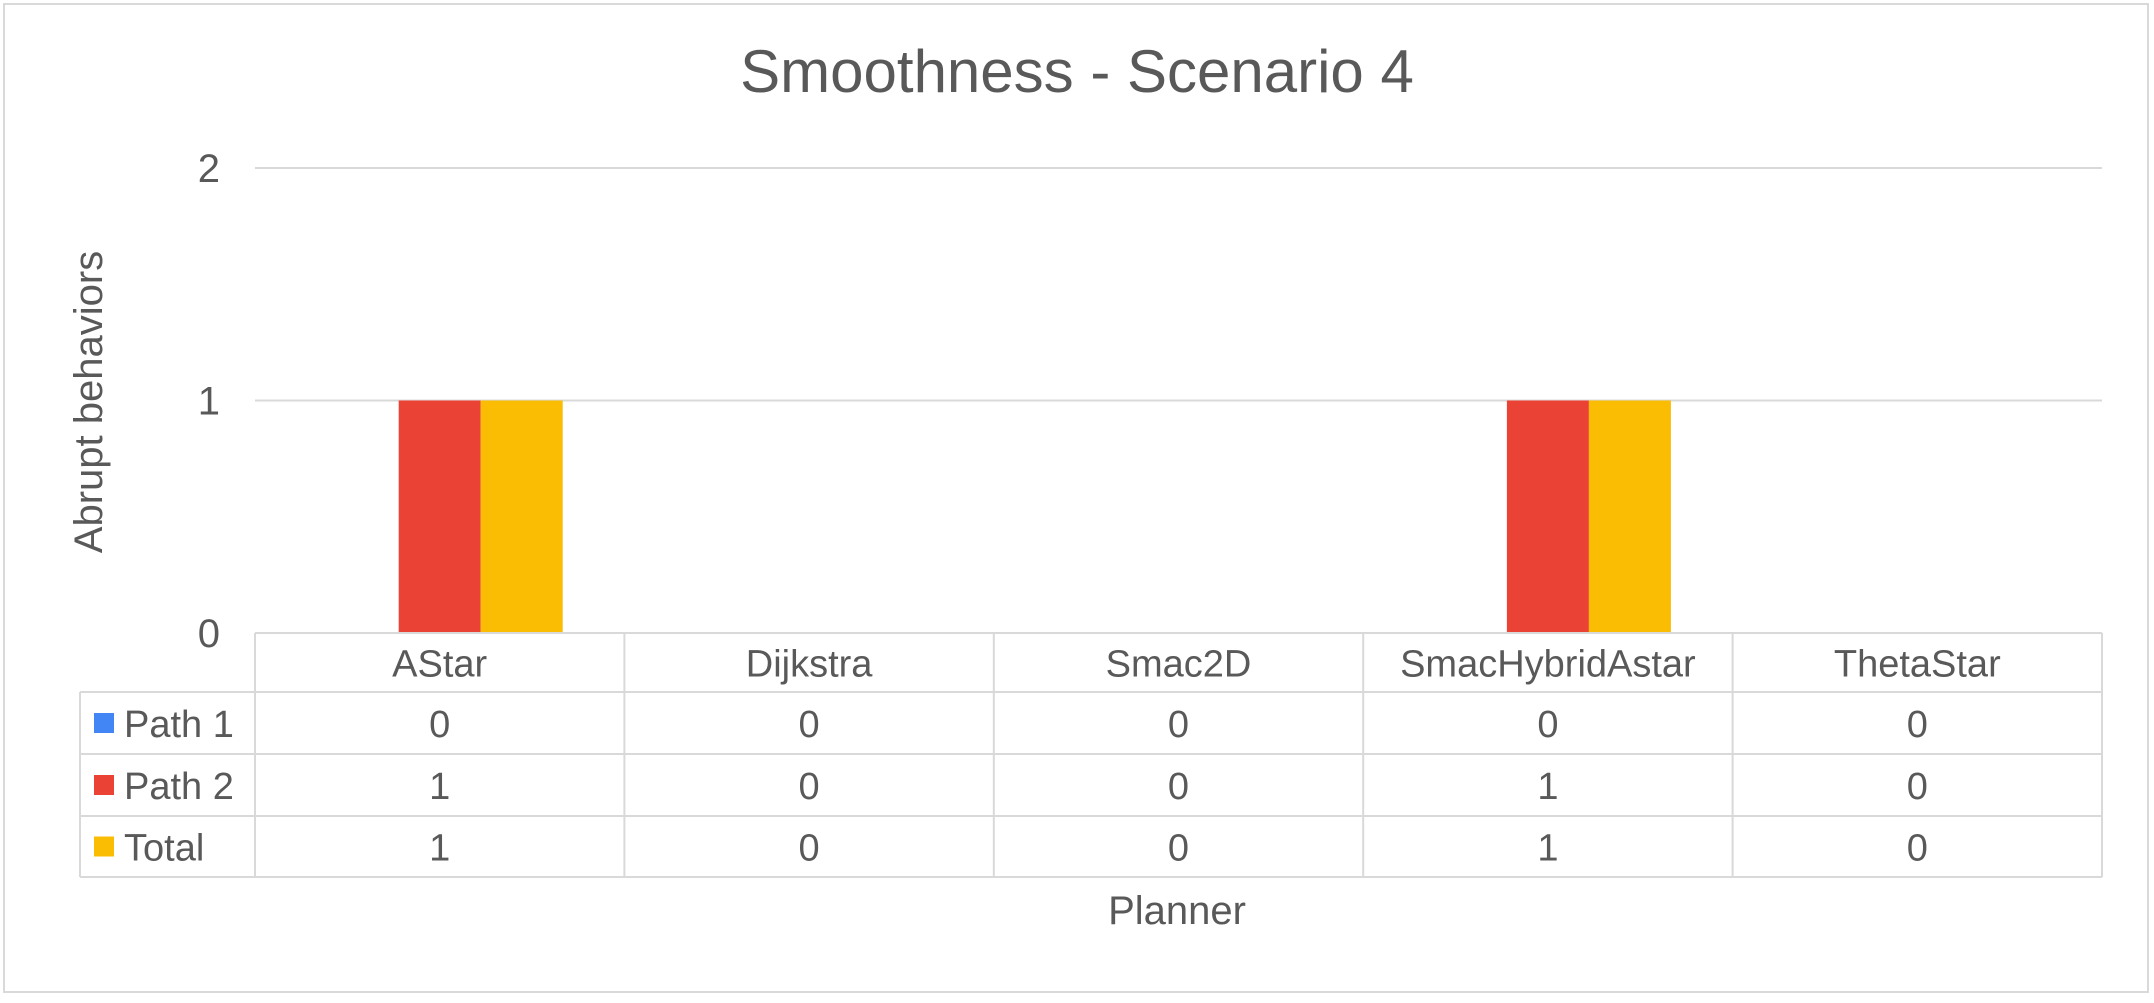  Describe the element at coordinates (1548, 665) in the screenshot. I see `category-label: SmacHybridAstar` at that location.